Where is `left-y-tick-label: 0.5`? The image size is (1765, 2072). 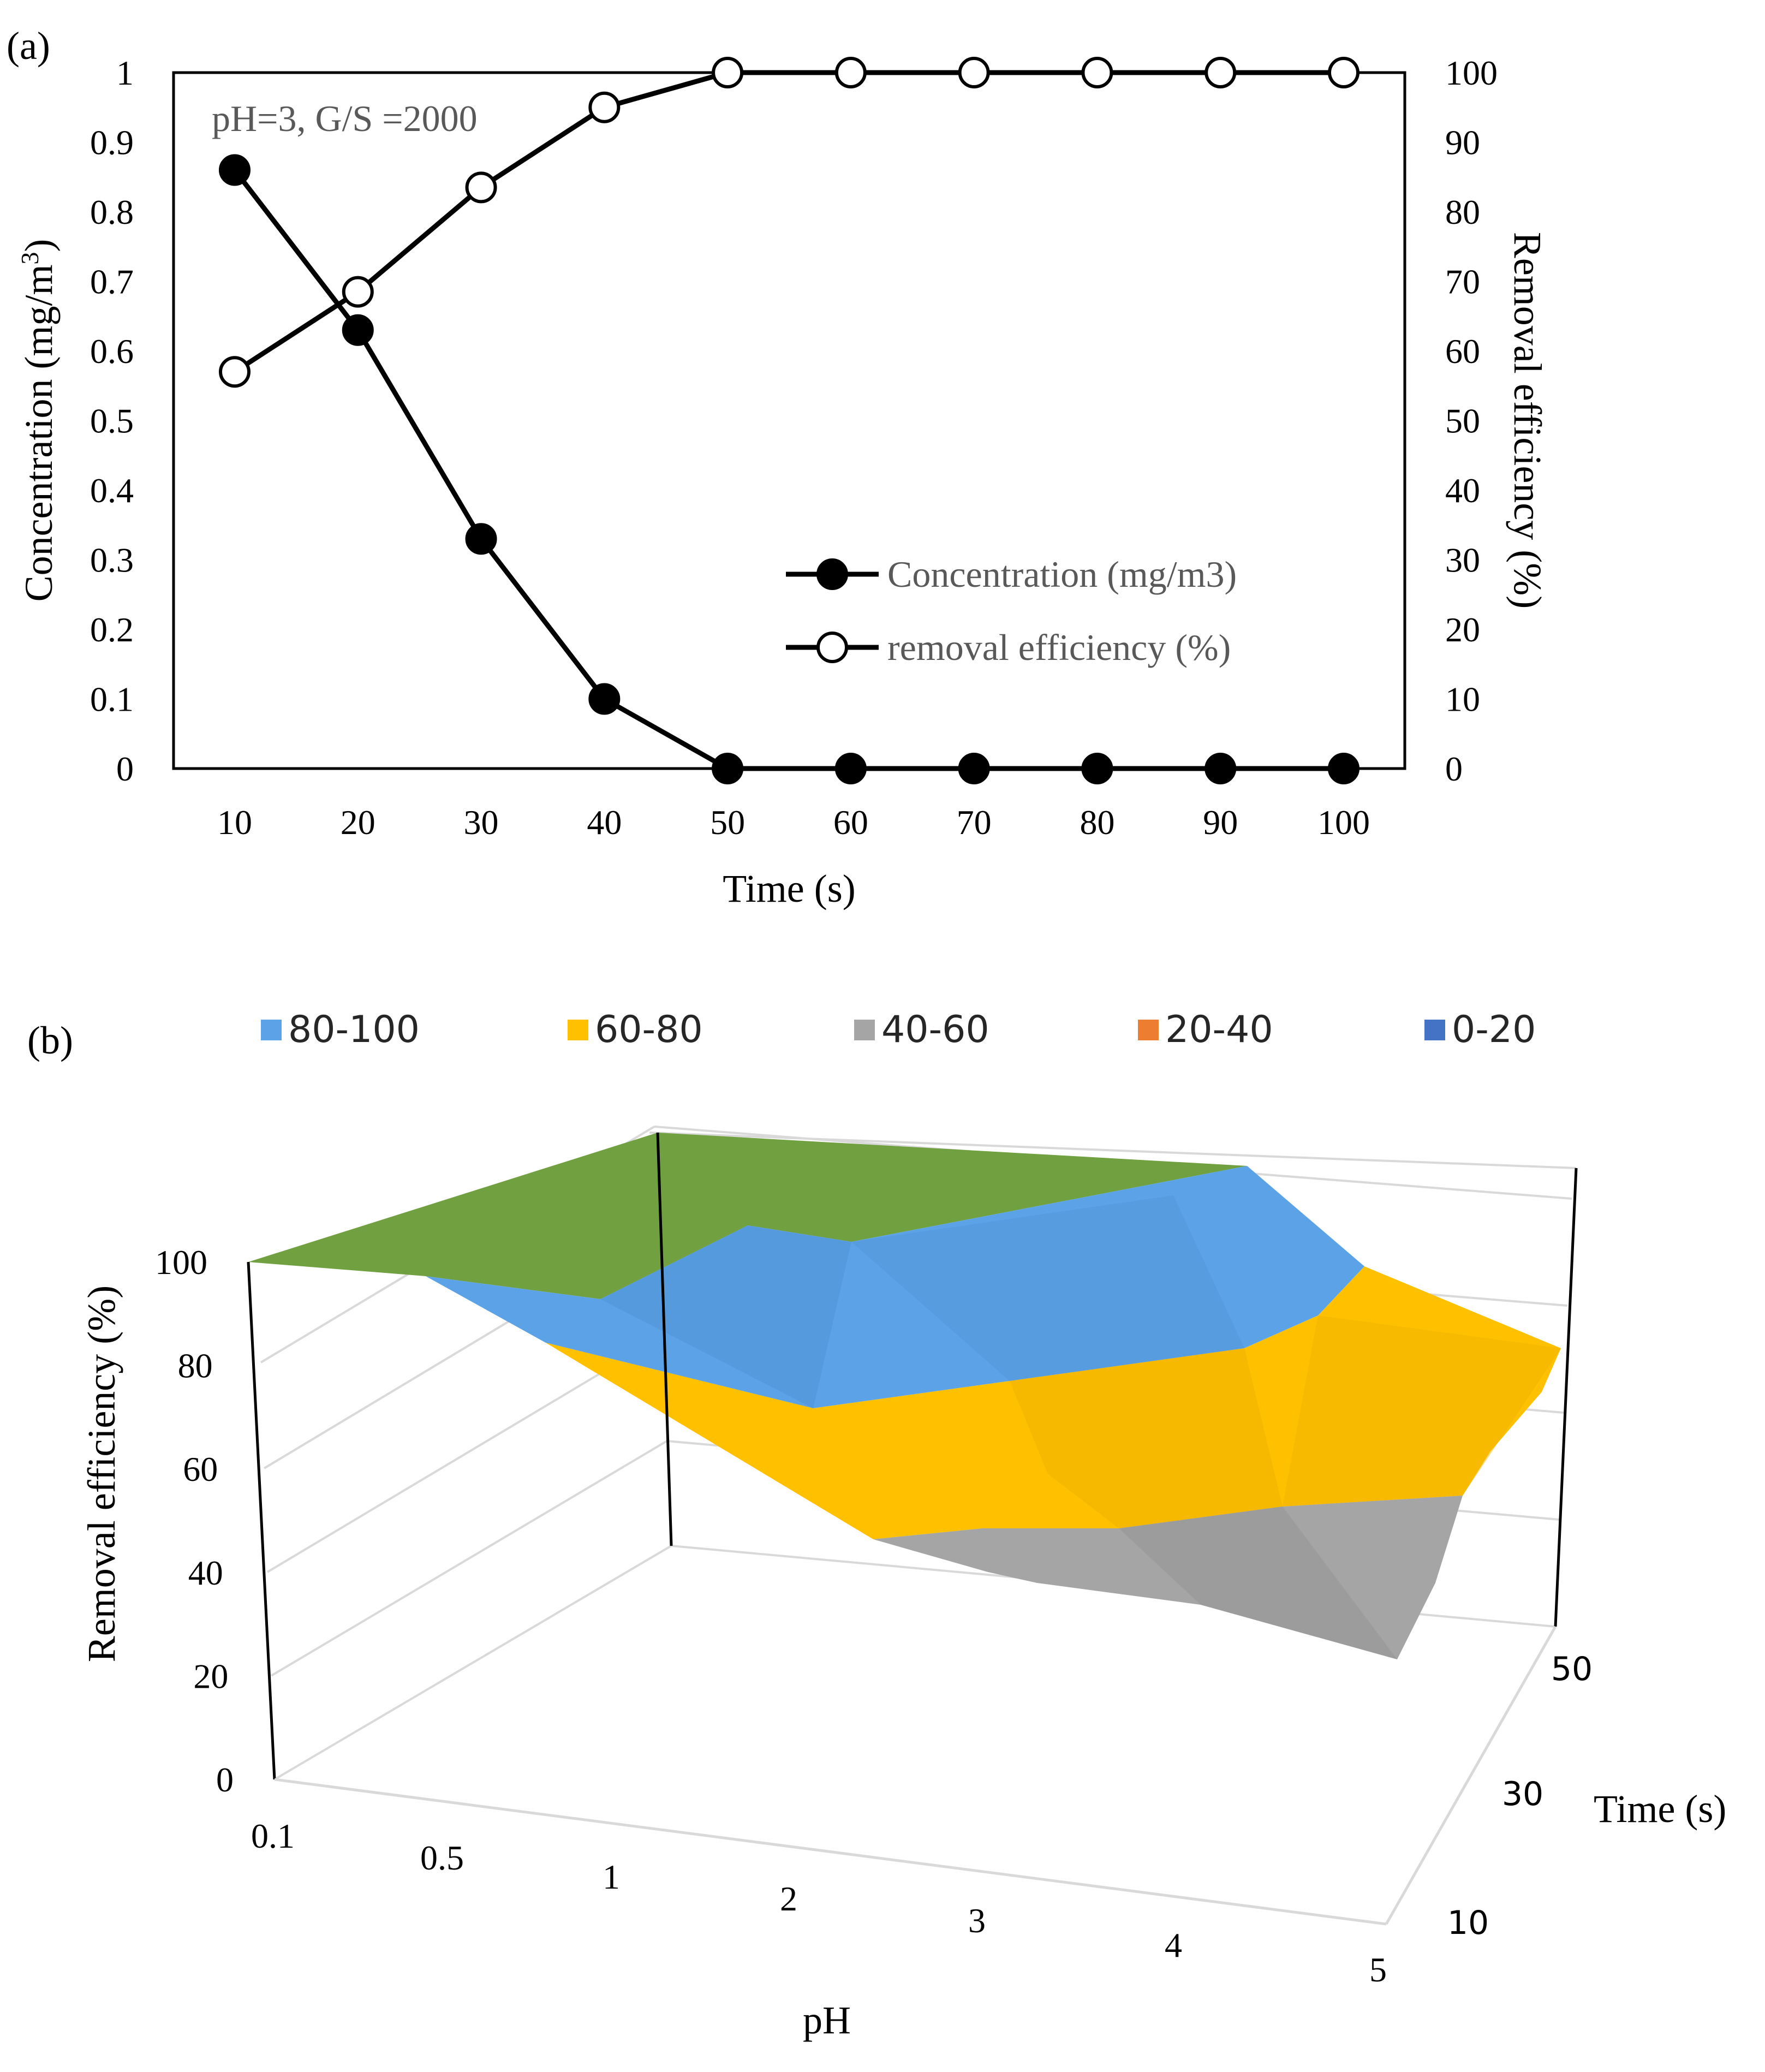 left-y-tick-label: 0.5 is located at coordinates (112, 421).